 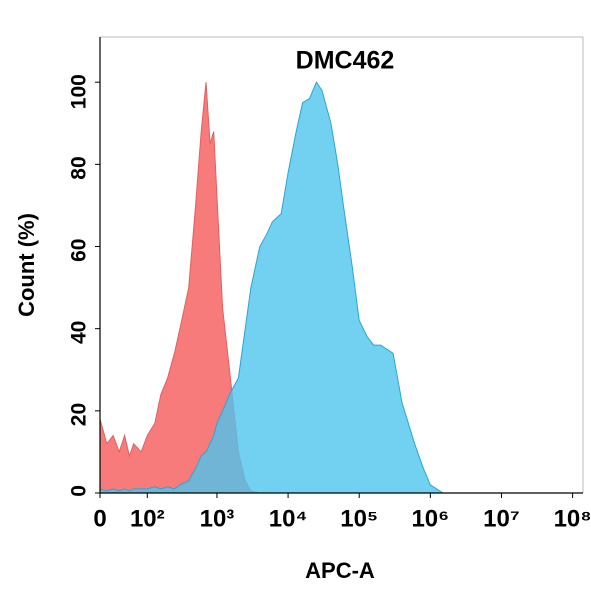 What do you see at coordinates (147, 518) in the screenshot?
I see `x-tick-label: 10²` at bounding box center [147, 518].